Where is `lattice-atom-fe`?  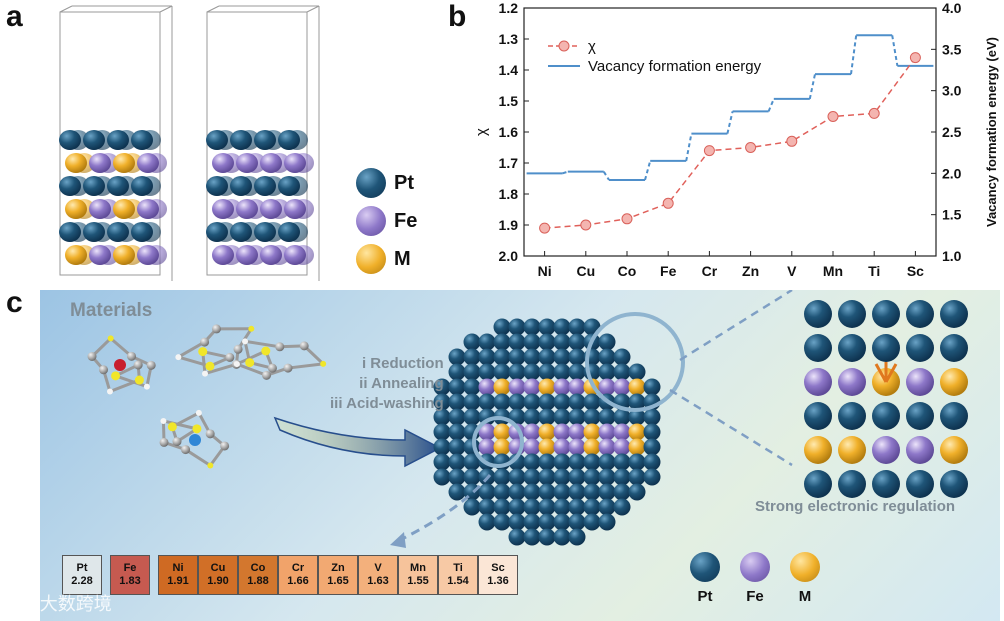
lattice-atom-fe is located at coordinates (886, 450).